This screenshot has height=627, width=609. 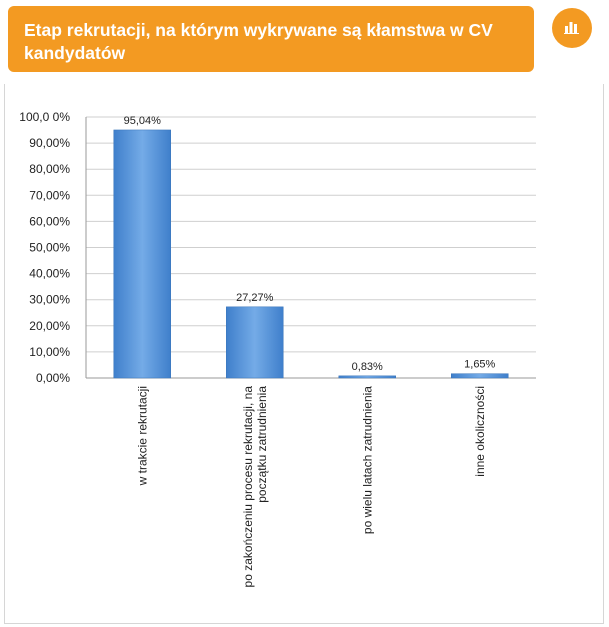 What do you see at coordinates (49, 300) in the screenshot?
I see `y-tick-label: 30,00%` at bounding box center [49, 300].